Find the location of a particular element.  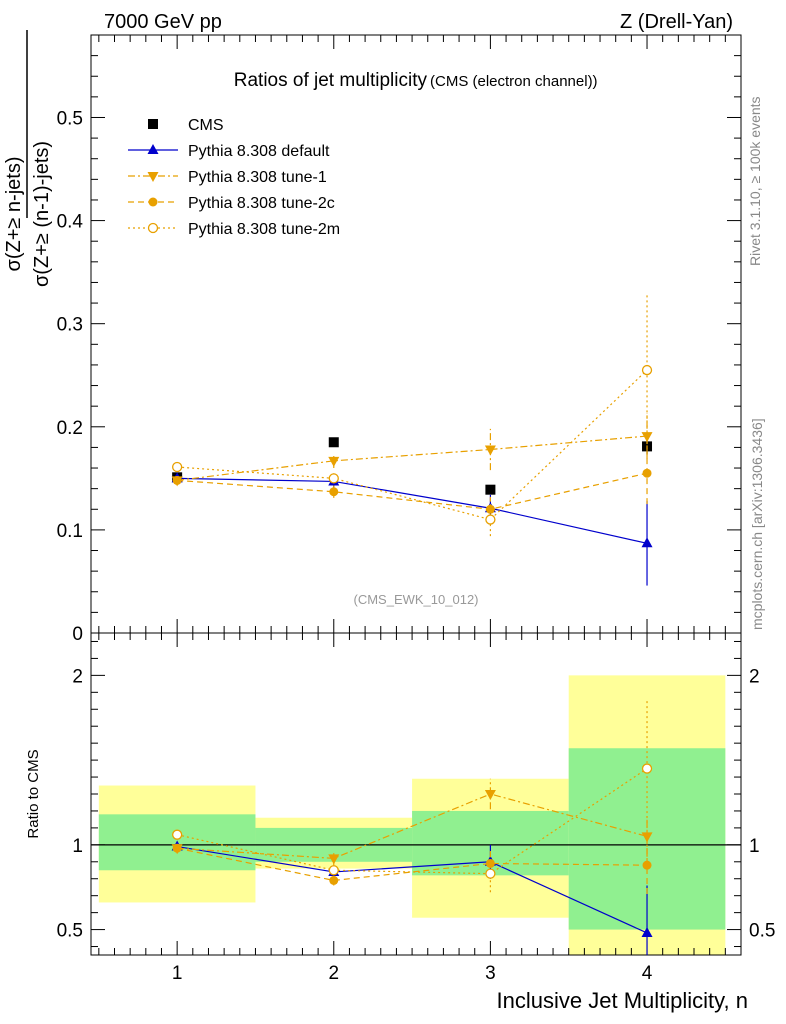

legend-item: CMS is located at coordinates (186, 125).